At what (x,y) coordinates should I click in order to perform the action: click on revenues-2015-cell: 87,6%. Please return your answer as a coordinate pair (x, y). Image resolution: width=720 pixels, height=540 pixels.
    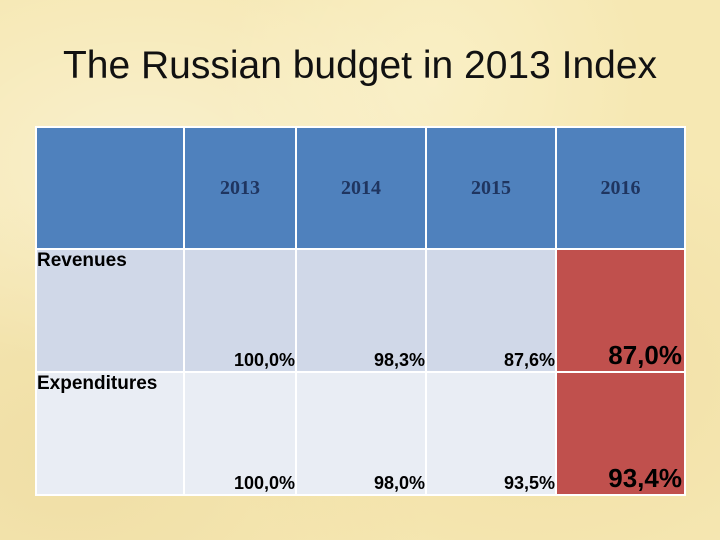
    Looking at the image, I should click on (491, 310).